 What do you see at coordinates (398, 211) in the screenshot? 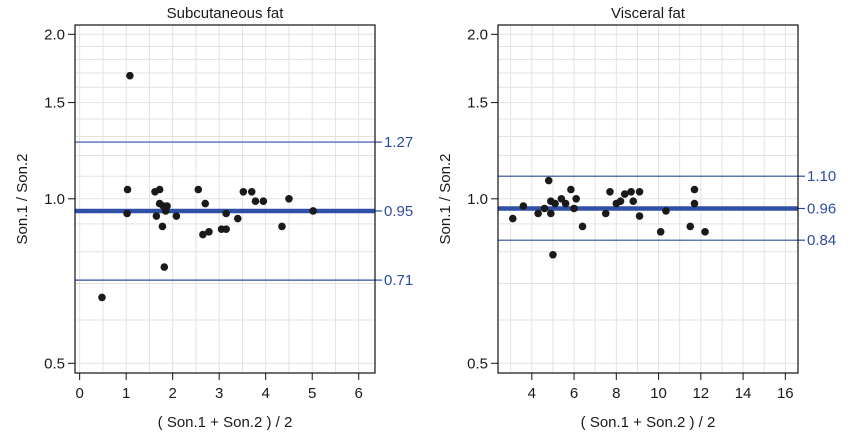
I see `reference-line-label: 0.95` at bounding box center [398, 211].